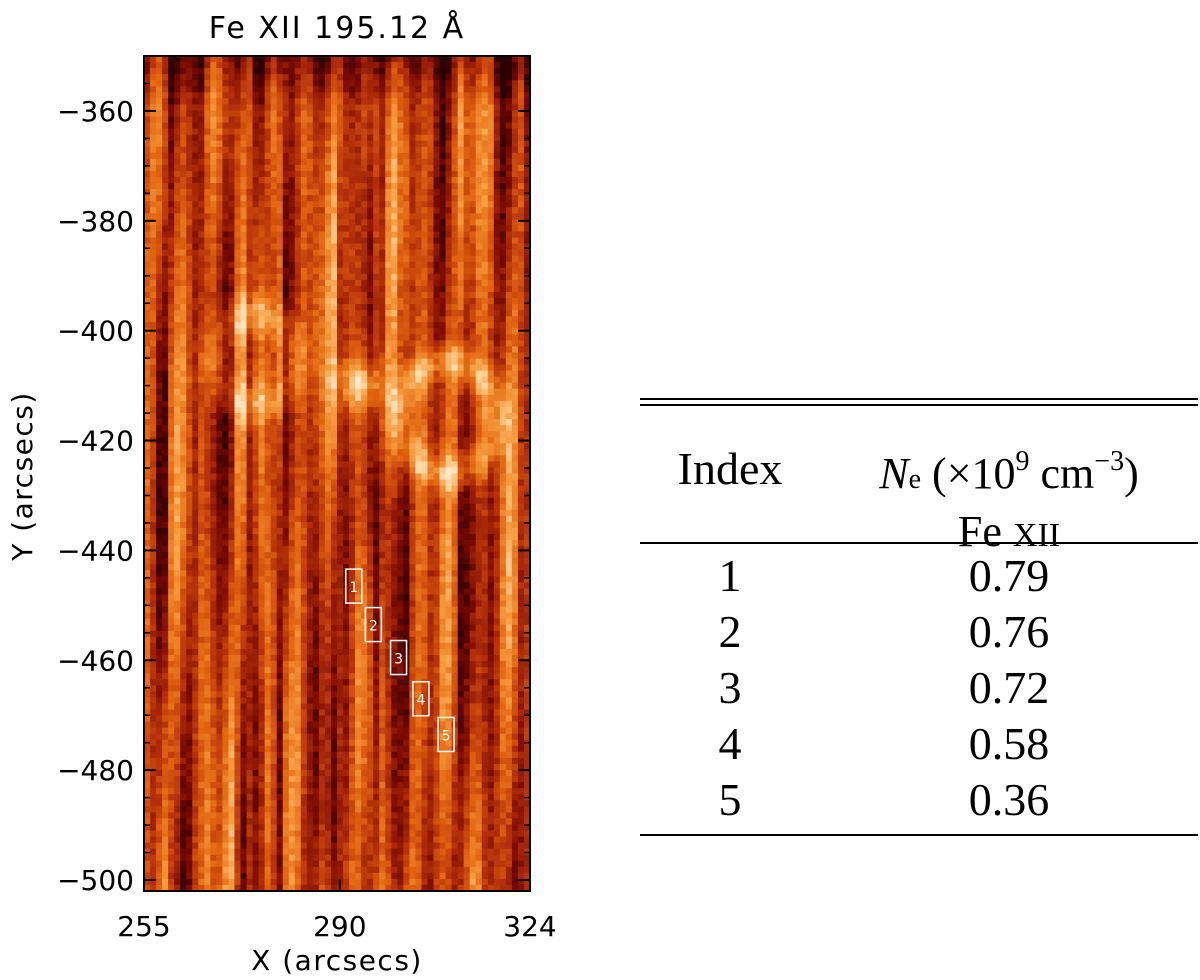  What do you see at coordinates (337, 960) in the screenshot?
I see `x-axis-label: X (arcsecs)` at bounding box center [337, 960].